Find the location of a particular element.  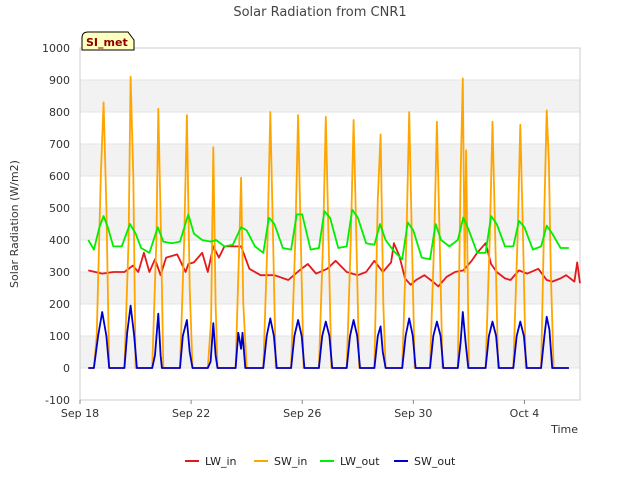

x-axis-label: Time is located at coordinates (564, 429).